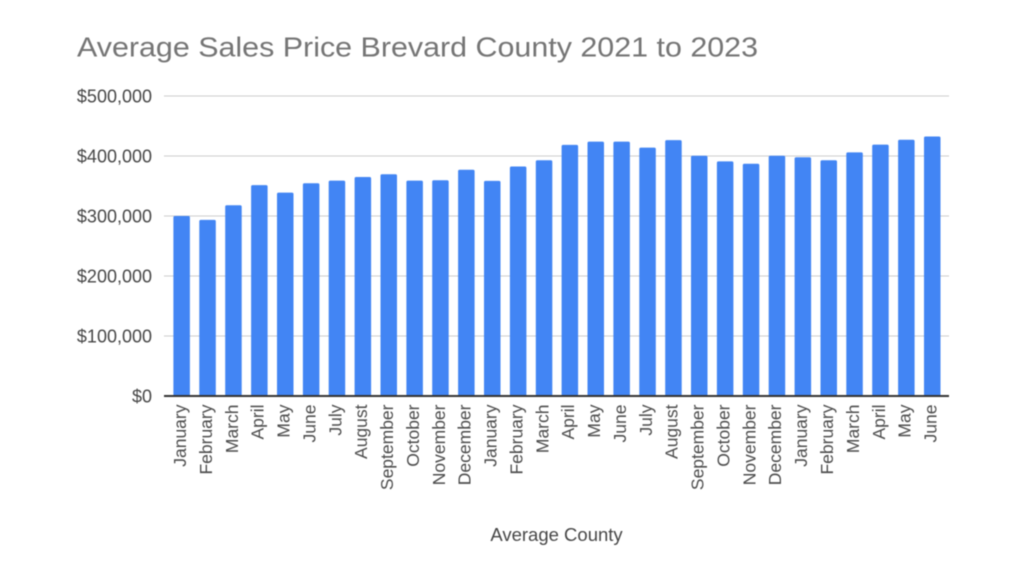 The height and width of the screenshot is (576, 1024). I want to click on svg-text: $100,000, so click(114, 337).